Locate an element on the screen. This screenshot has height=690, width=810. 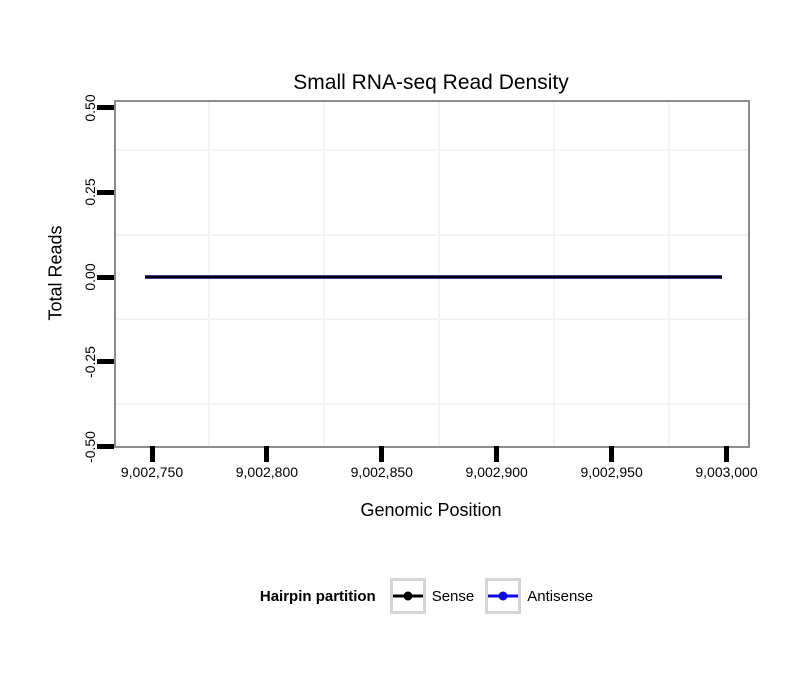
legend-item-label: Antisense is located at coordinates (560, 596).